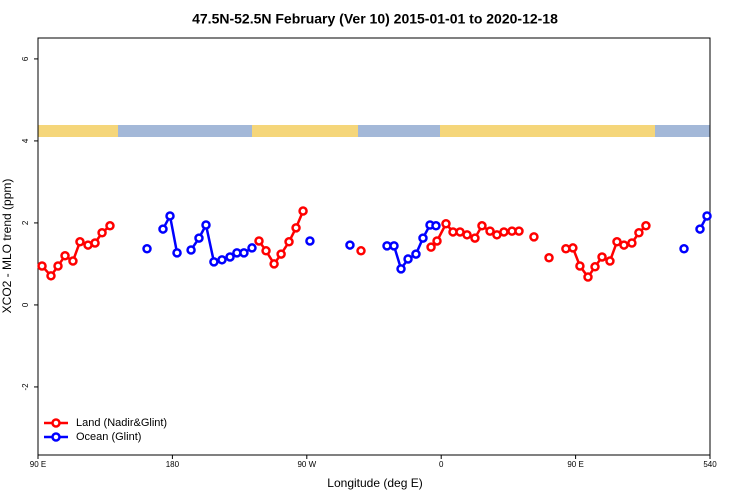 This screenshot has width=750, height=500. Describe the element at coordinates (374, 131) in the screenshot. I see `land-ocean-strip` at that location.